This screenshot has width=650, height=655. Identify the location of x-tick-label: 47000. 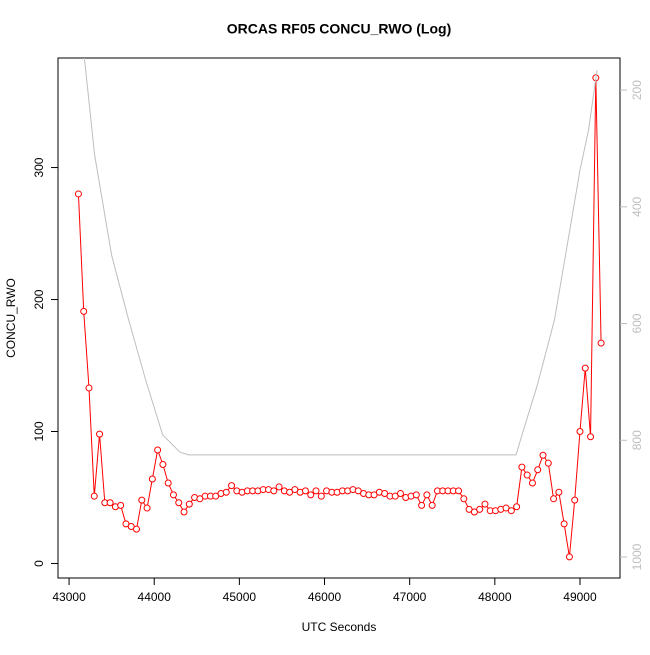
(410, 597).